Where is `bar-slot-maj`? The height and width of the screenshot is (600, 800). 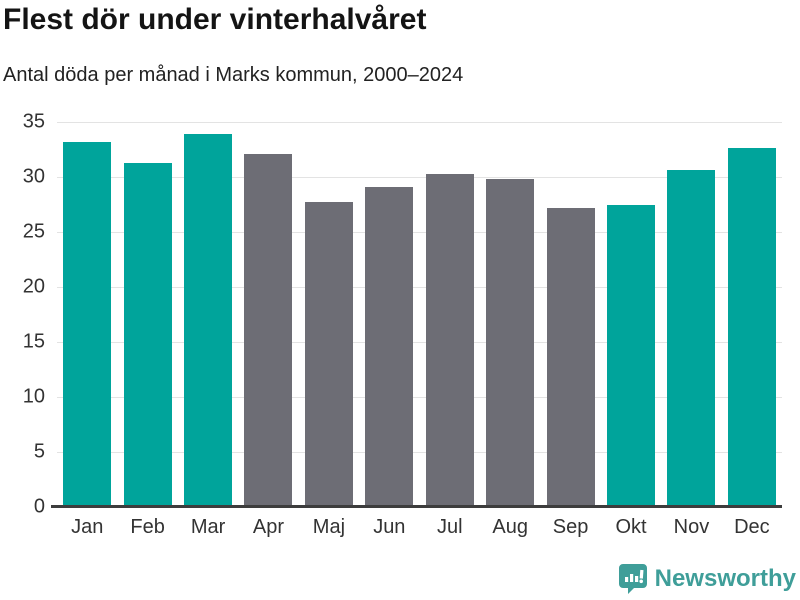
bar-slot-maj is located at coordinates (329, 314).